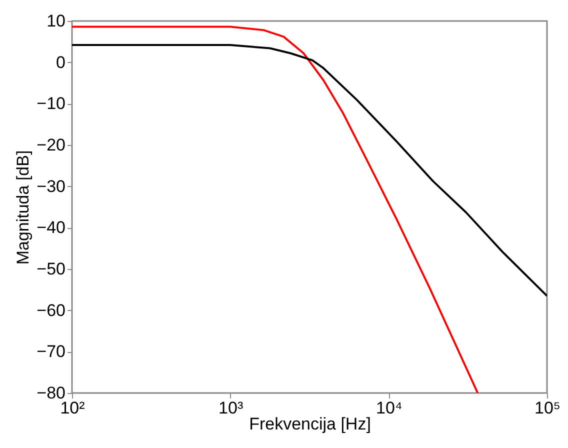  What do you see at coordinates (51, 145) in the screenshot?
I see `y-tick-label: −20` at bounding box center [51, 145].